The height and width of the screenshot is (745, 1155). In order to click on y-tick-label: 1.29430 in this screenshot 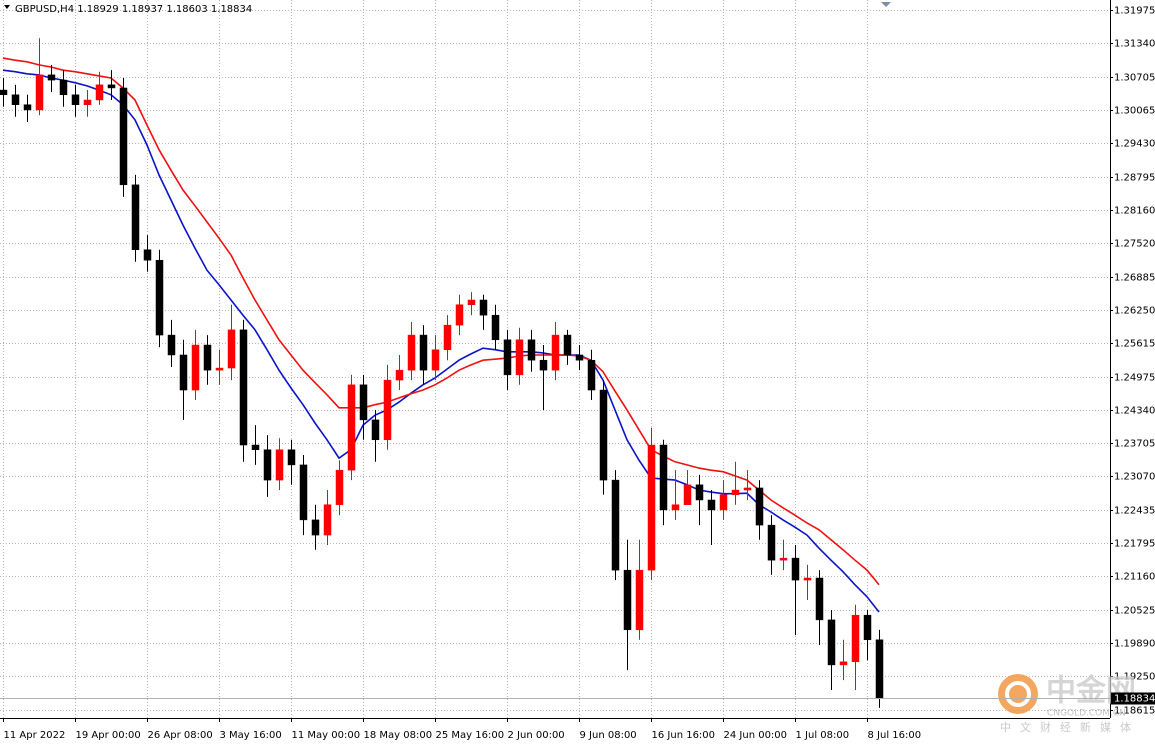, I will do `click(1134, 144)`.